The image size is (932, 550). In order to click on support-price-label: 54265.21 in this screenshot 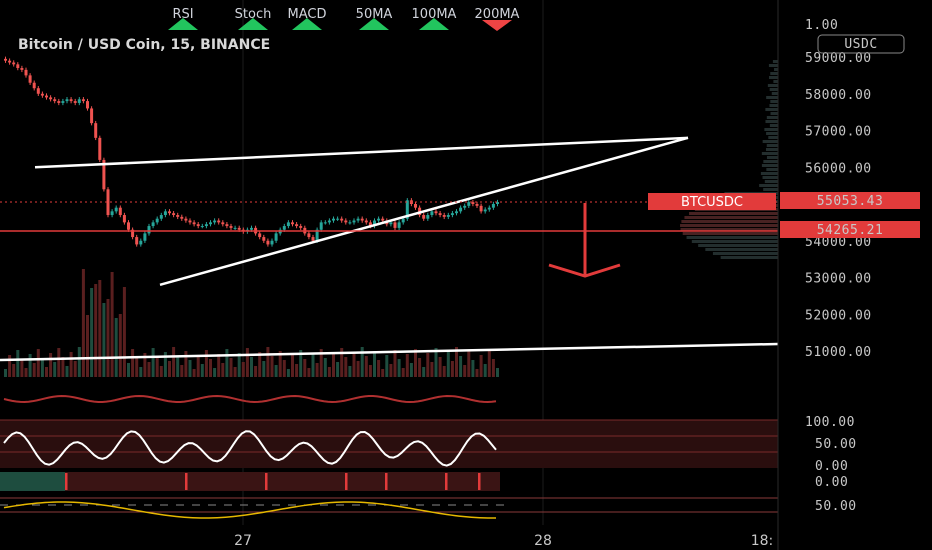, I will do `click(850, 230)`.